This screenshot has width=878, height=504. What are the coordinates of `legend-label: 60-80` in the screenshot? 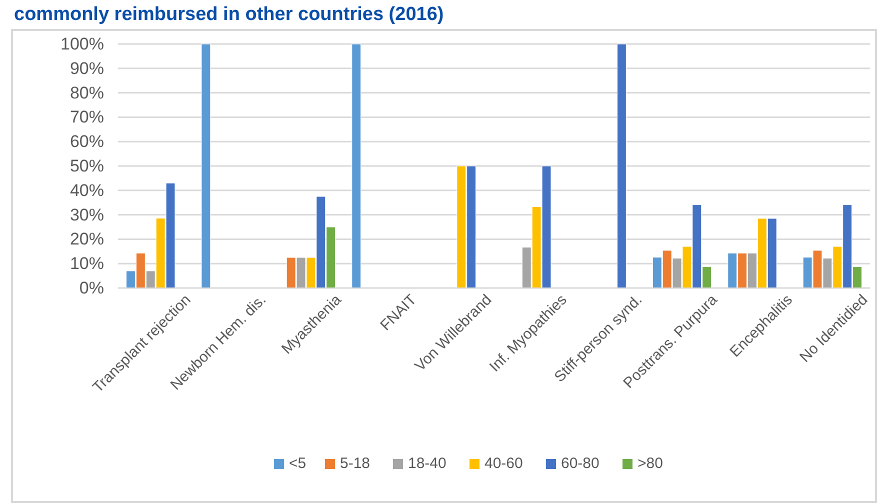 It's located at (580, 463).